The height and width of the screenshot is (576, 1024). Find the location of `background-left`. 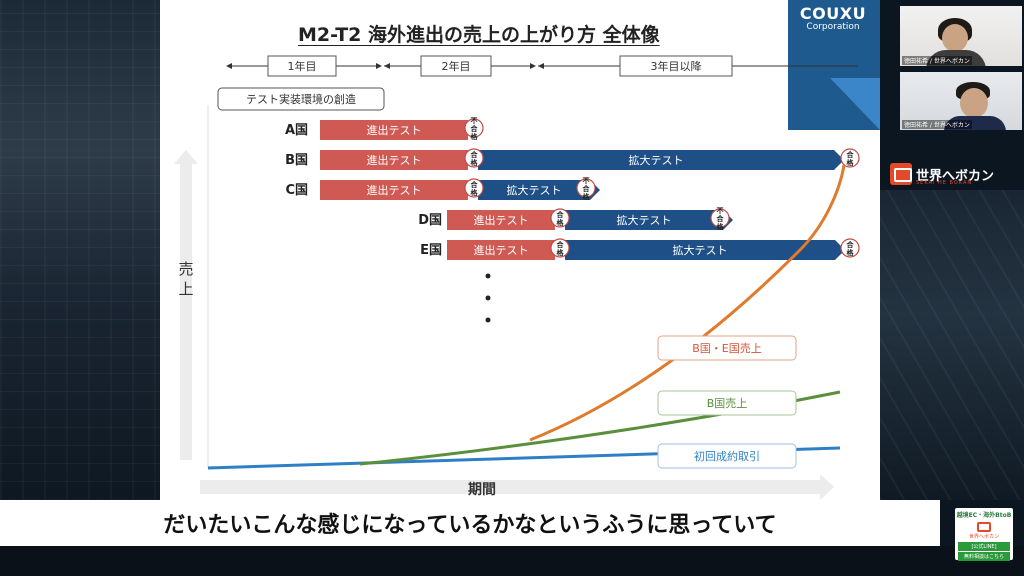

background-left is located at coordinates (80, 250).